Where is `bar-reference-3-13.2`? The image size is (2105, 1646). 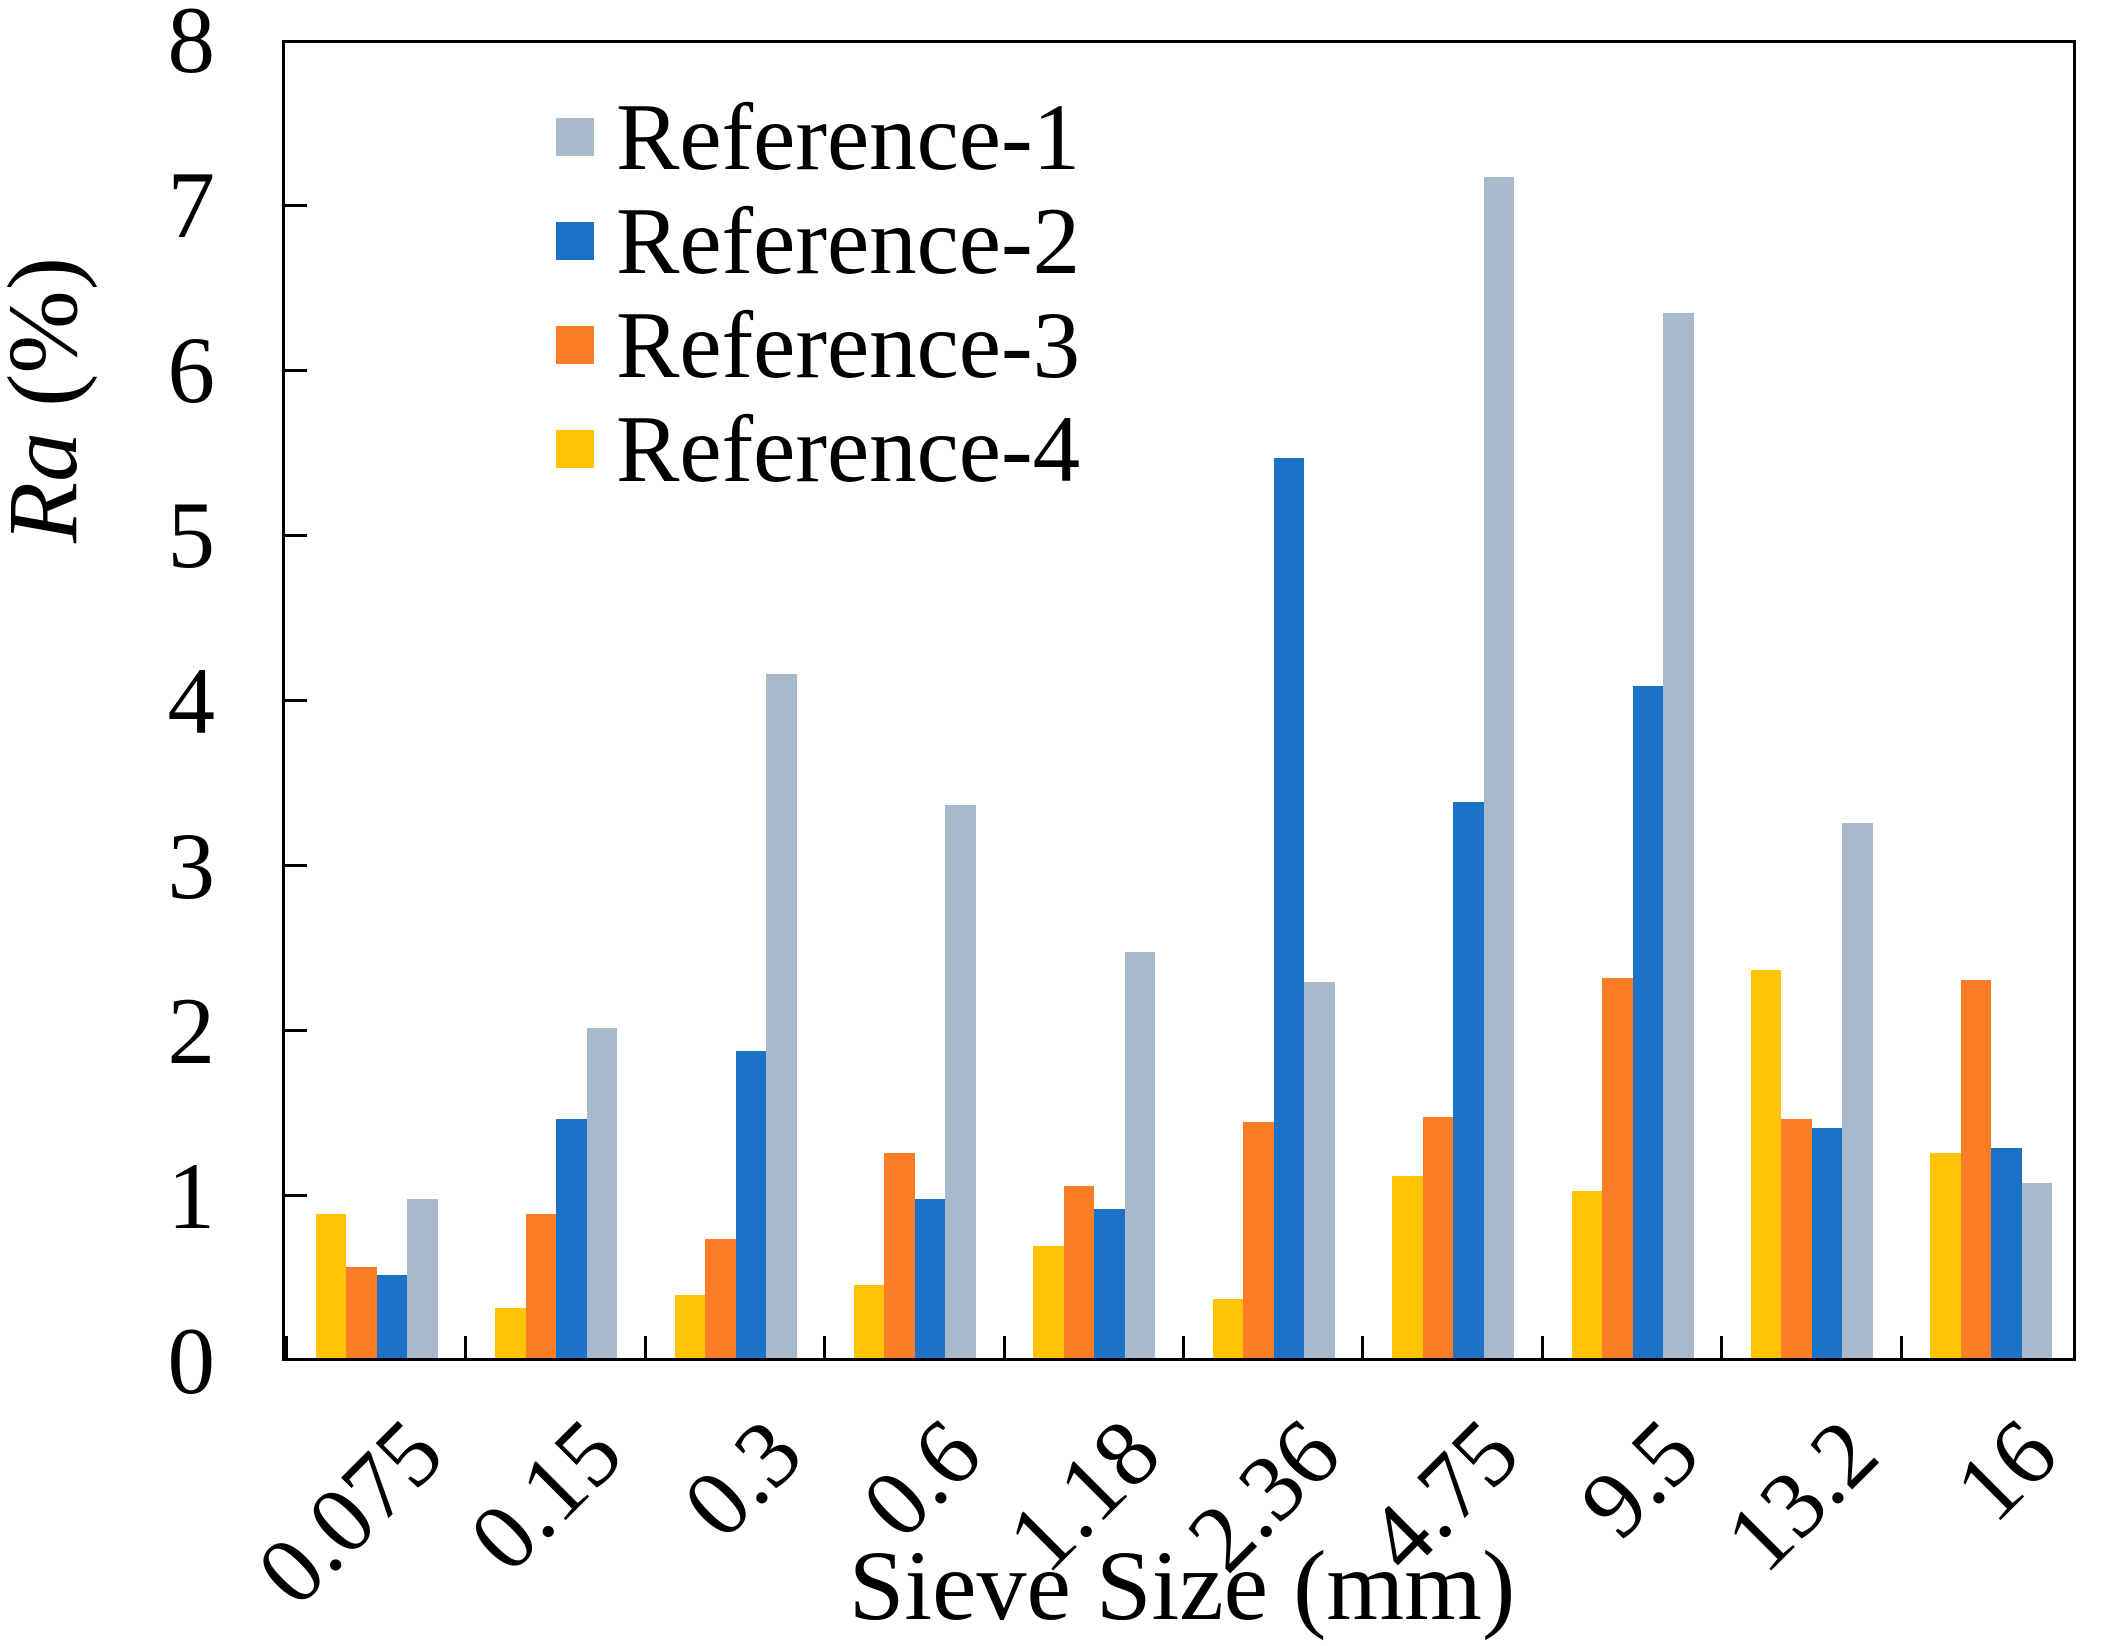
bar-reference-3-13.2 is located at coordinates (1796, 1238).